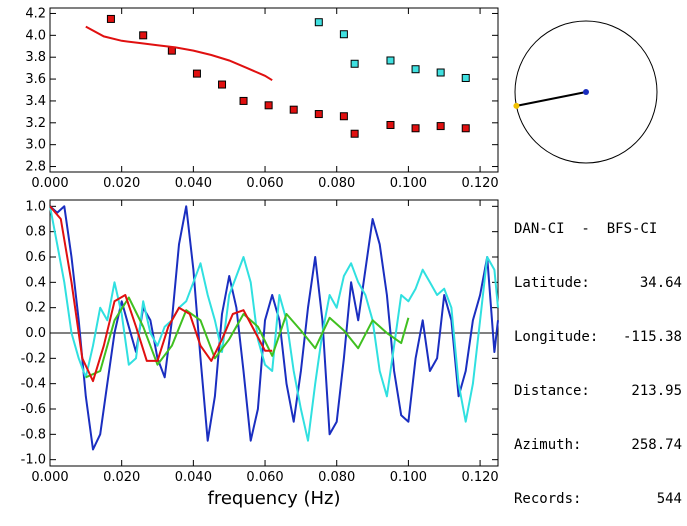 Image resolution: width=687 pixels, height=526 pixels. Describe the element at coordinates (548, 445) in the screenshot. I see `azimuth-label: Azimuth:` at that location.